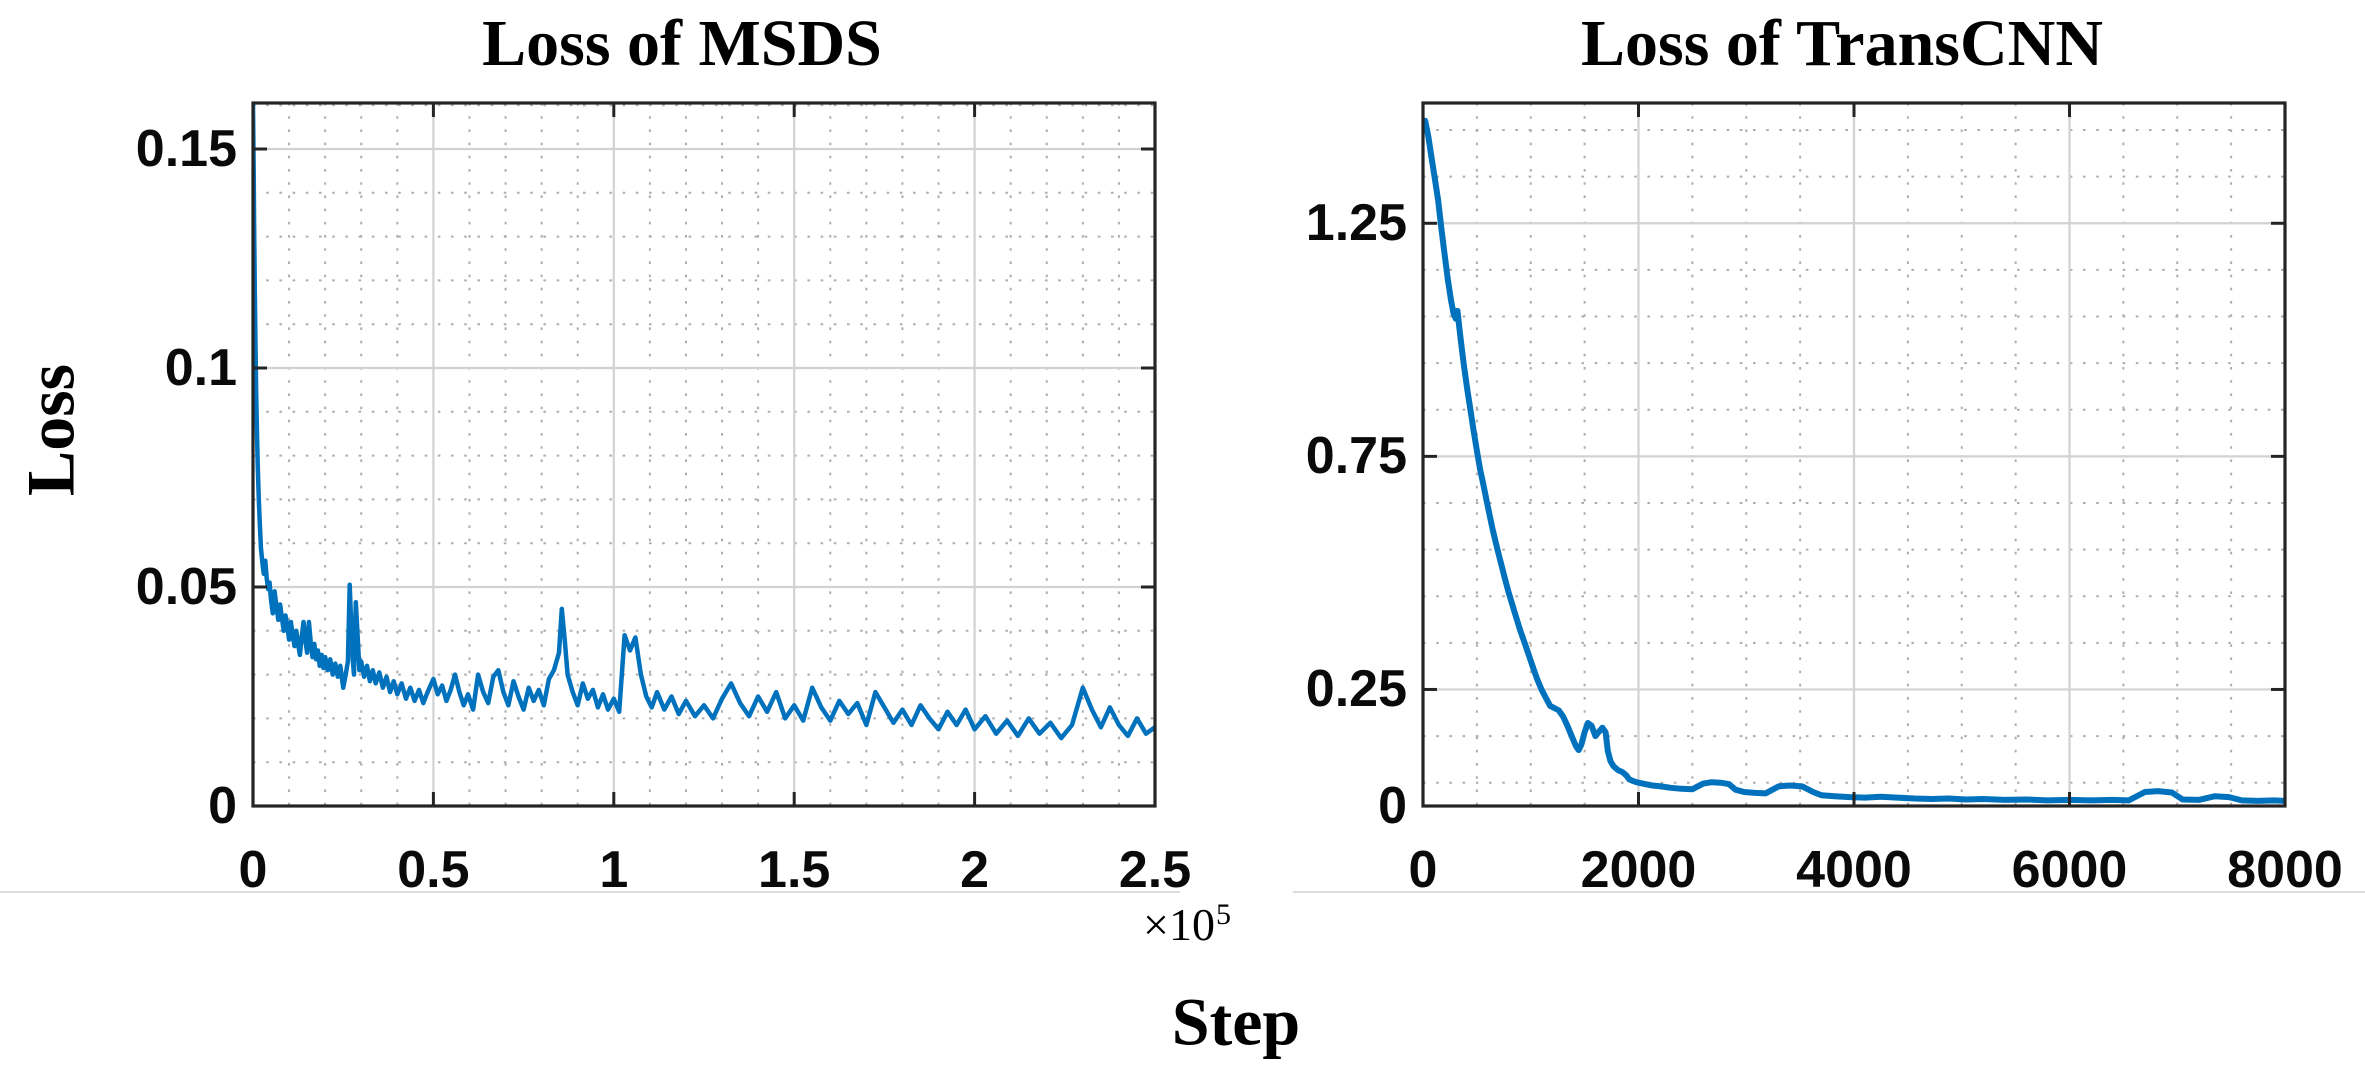  What do you see at coordinates (682, 43) in the screenshot?
I see `chart-title-msds: Loss of MSDS` at bounding box center [682, 43].